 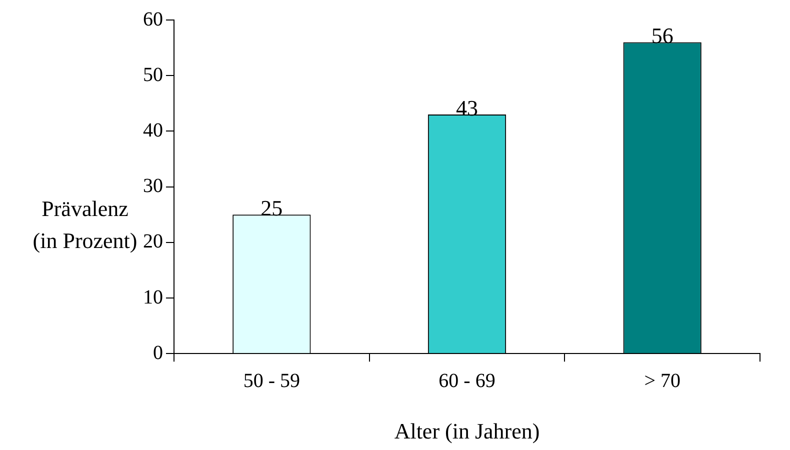 What do you see at coordinates (153, 130) in the screenshot?
I see `y-tick-label: 40` at bounding box center [153, 130].